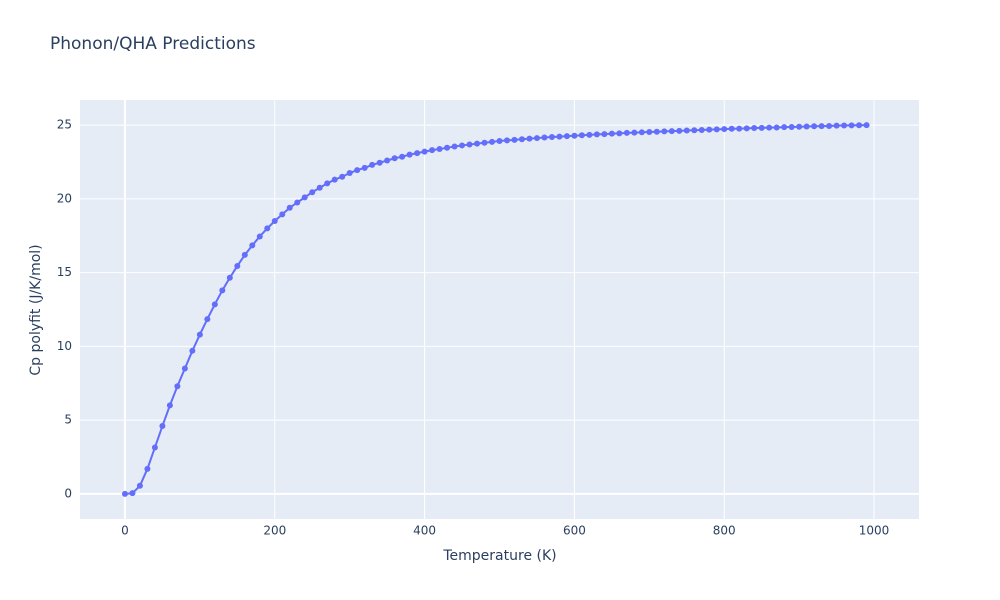  What do you see at coordinates (574, 531) in the screenshot?
I see `x-tick-label: 600` at bounding box center [574, 531].